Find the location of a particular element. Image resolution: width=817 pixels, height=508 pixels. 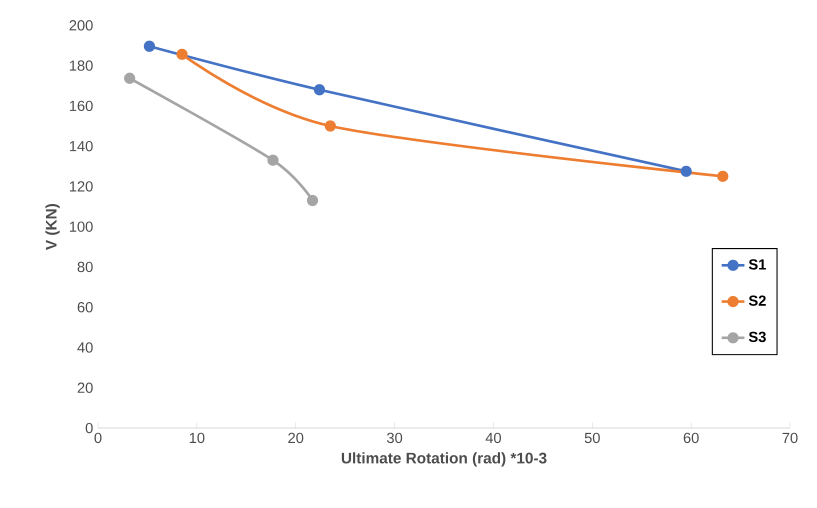

legend-label: S2 is located at coordinates (757, 300).